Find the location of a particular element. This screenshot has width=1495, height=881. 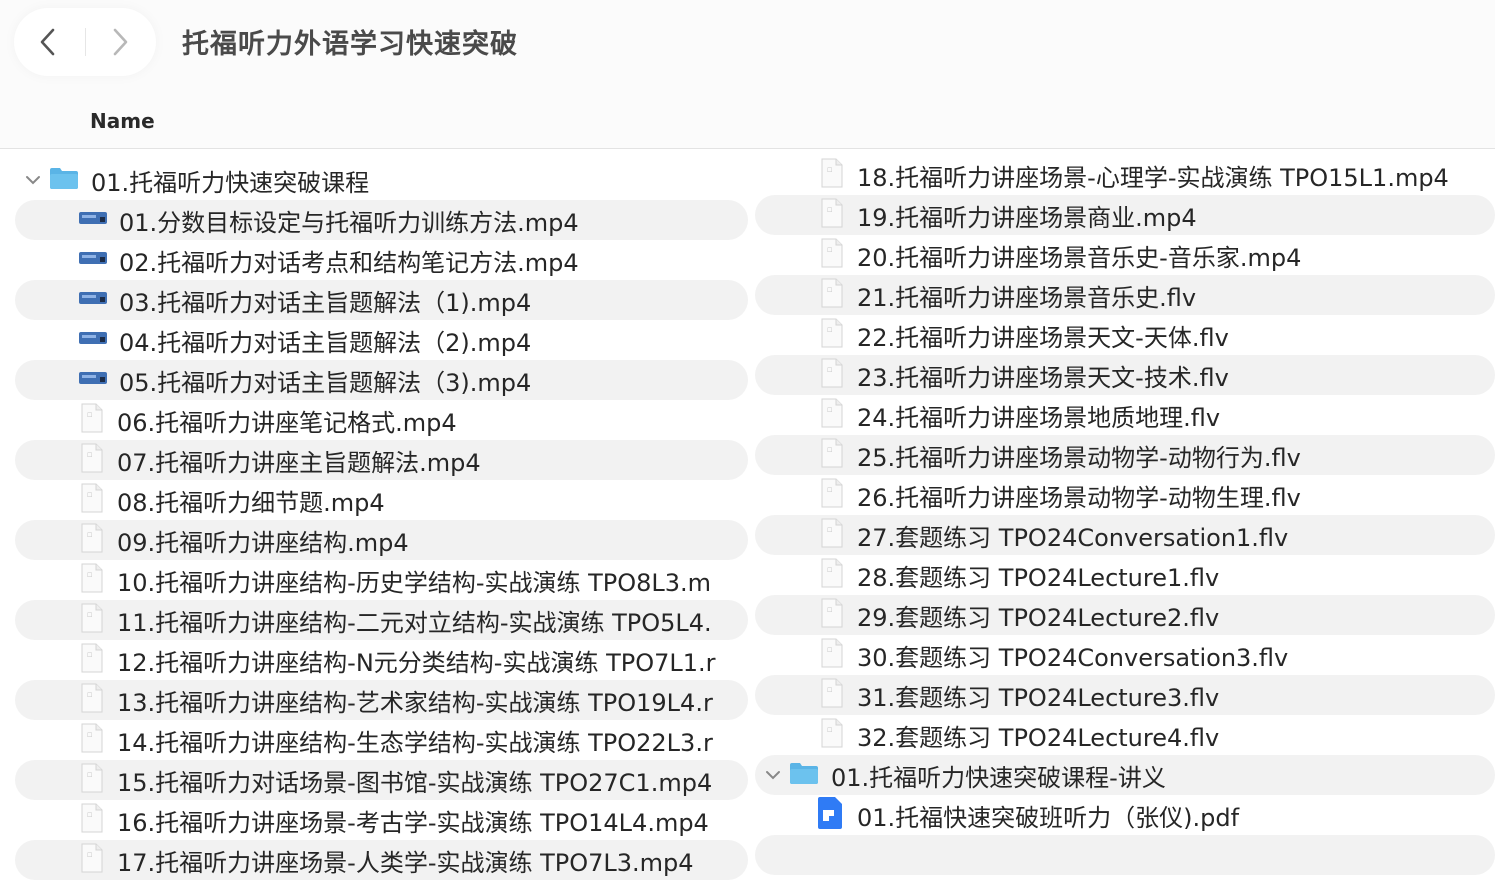

file-row: ☐ 26.托福听力讲座场景动物学-动物生理.flv is located at coordinates (1125, 495).